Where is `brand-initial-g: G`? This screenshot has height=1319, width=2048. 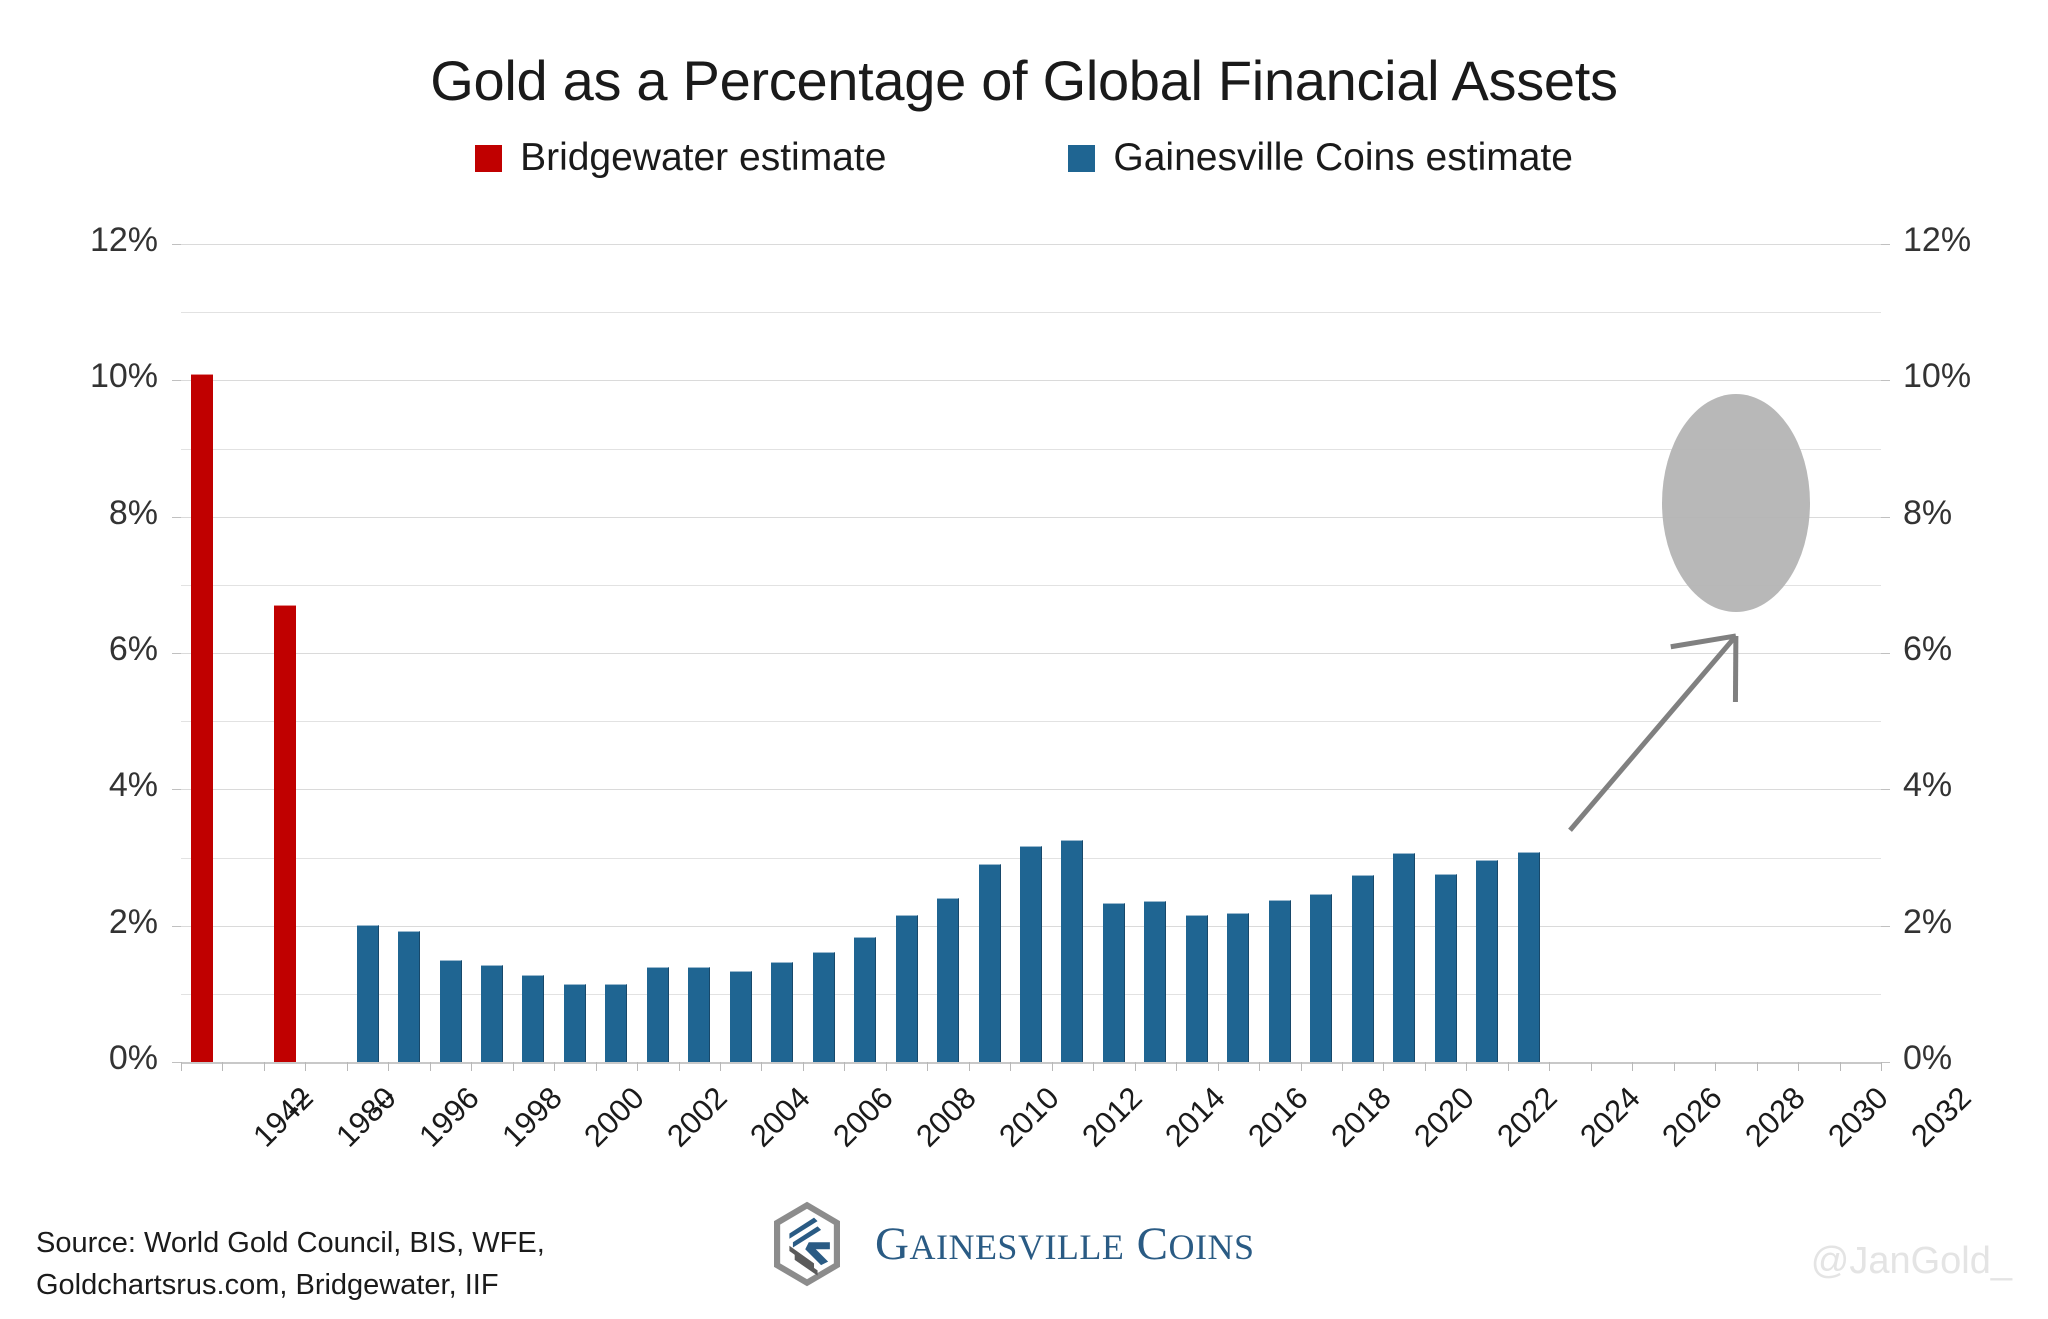 brand-initial-g: G is located at coordinates (892, 1244).